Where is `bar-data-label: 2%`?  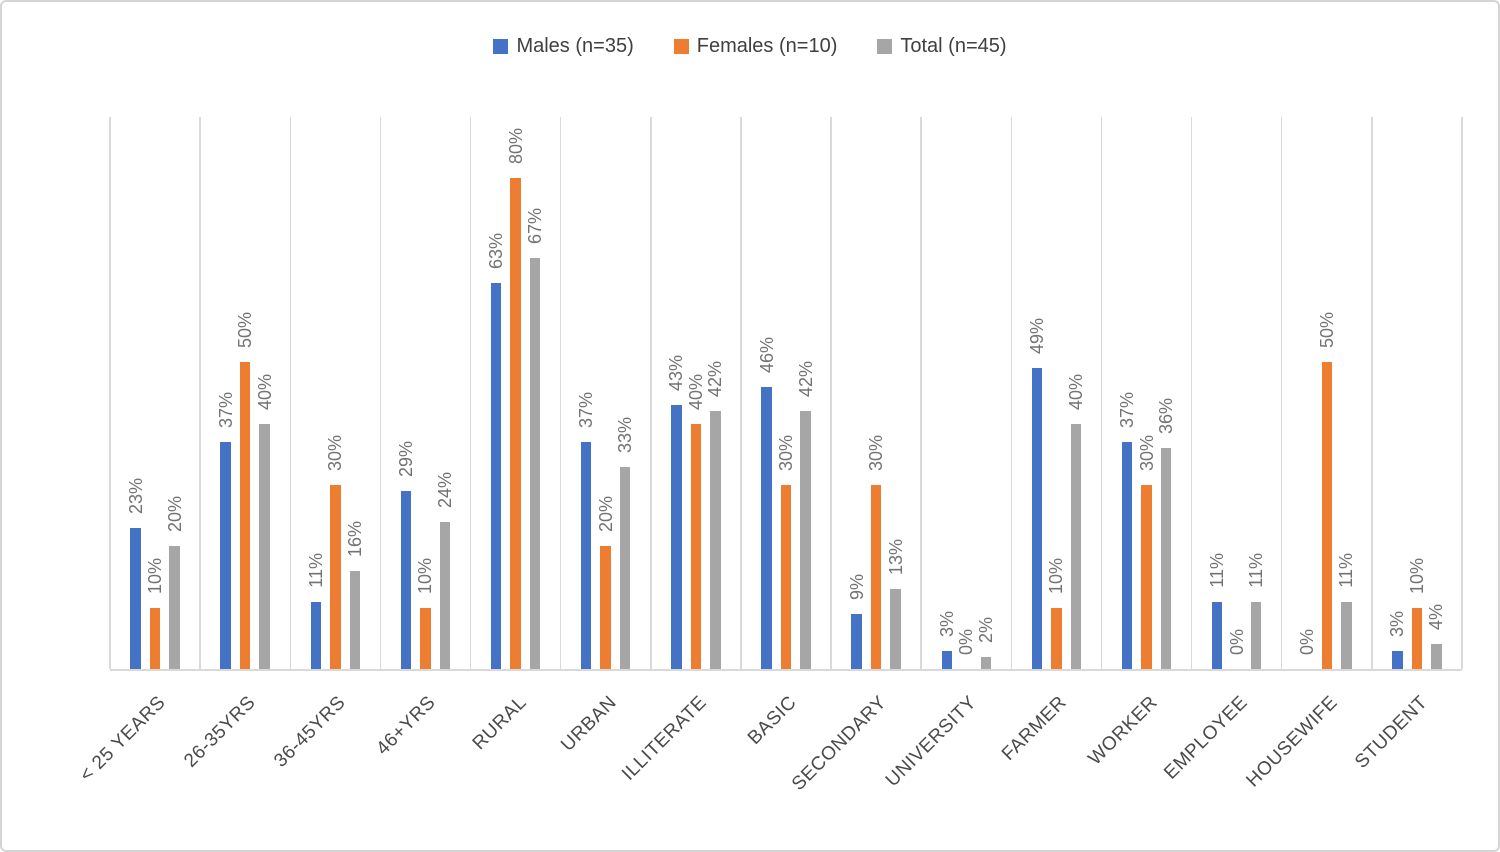
bar-data-label: 2% is located at coordinates (985, 629).